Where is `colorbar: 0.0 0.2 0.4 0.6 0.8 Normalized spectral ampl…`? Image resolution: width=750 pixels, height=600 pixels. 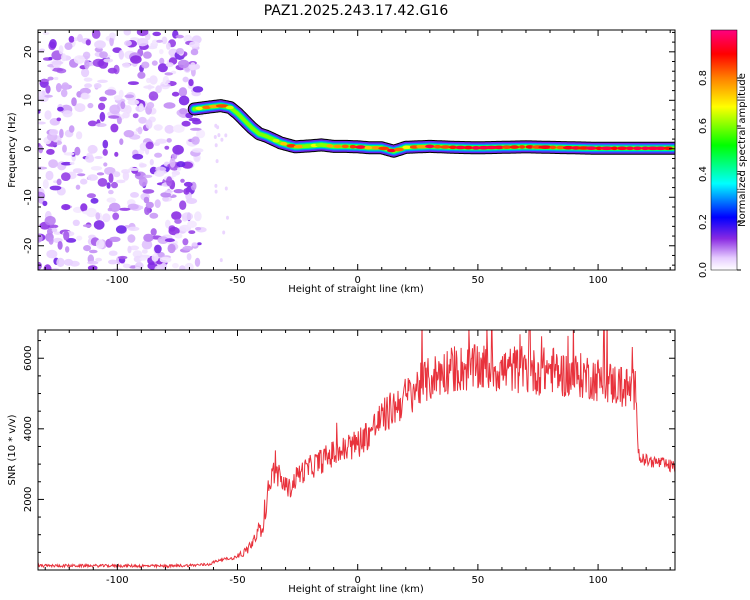 colorbar: 0.0 0.2 0.4 0.6 0.8 Normalized spectral ampl… is located at coordinates (723, 153).